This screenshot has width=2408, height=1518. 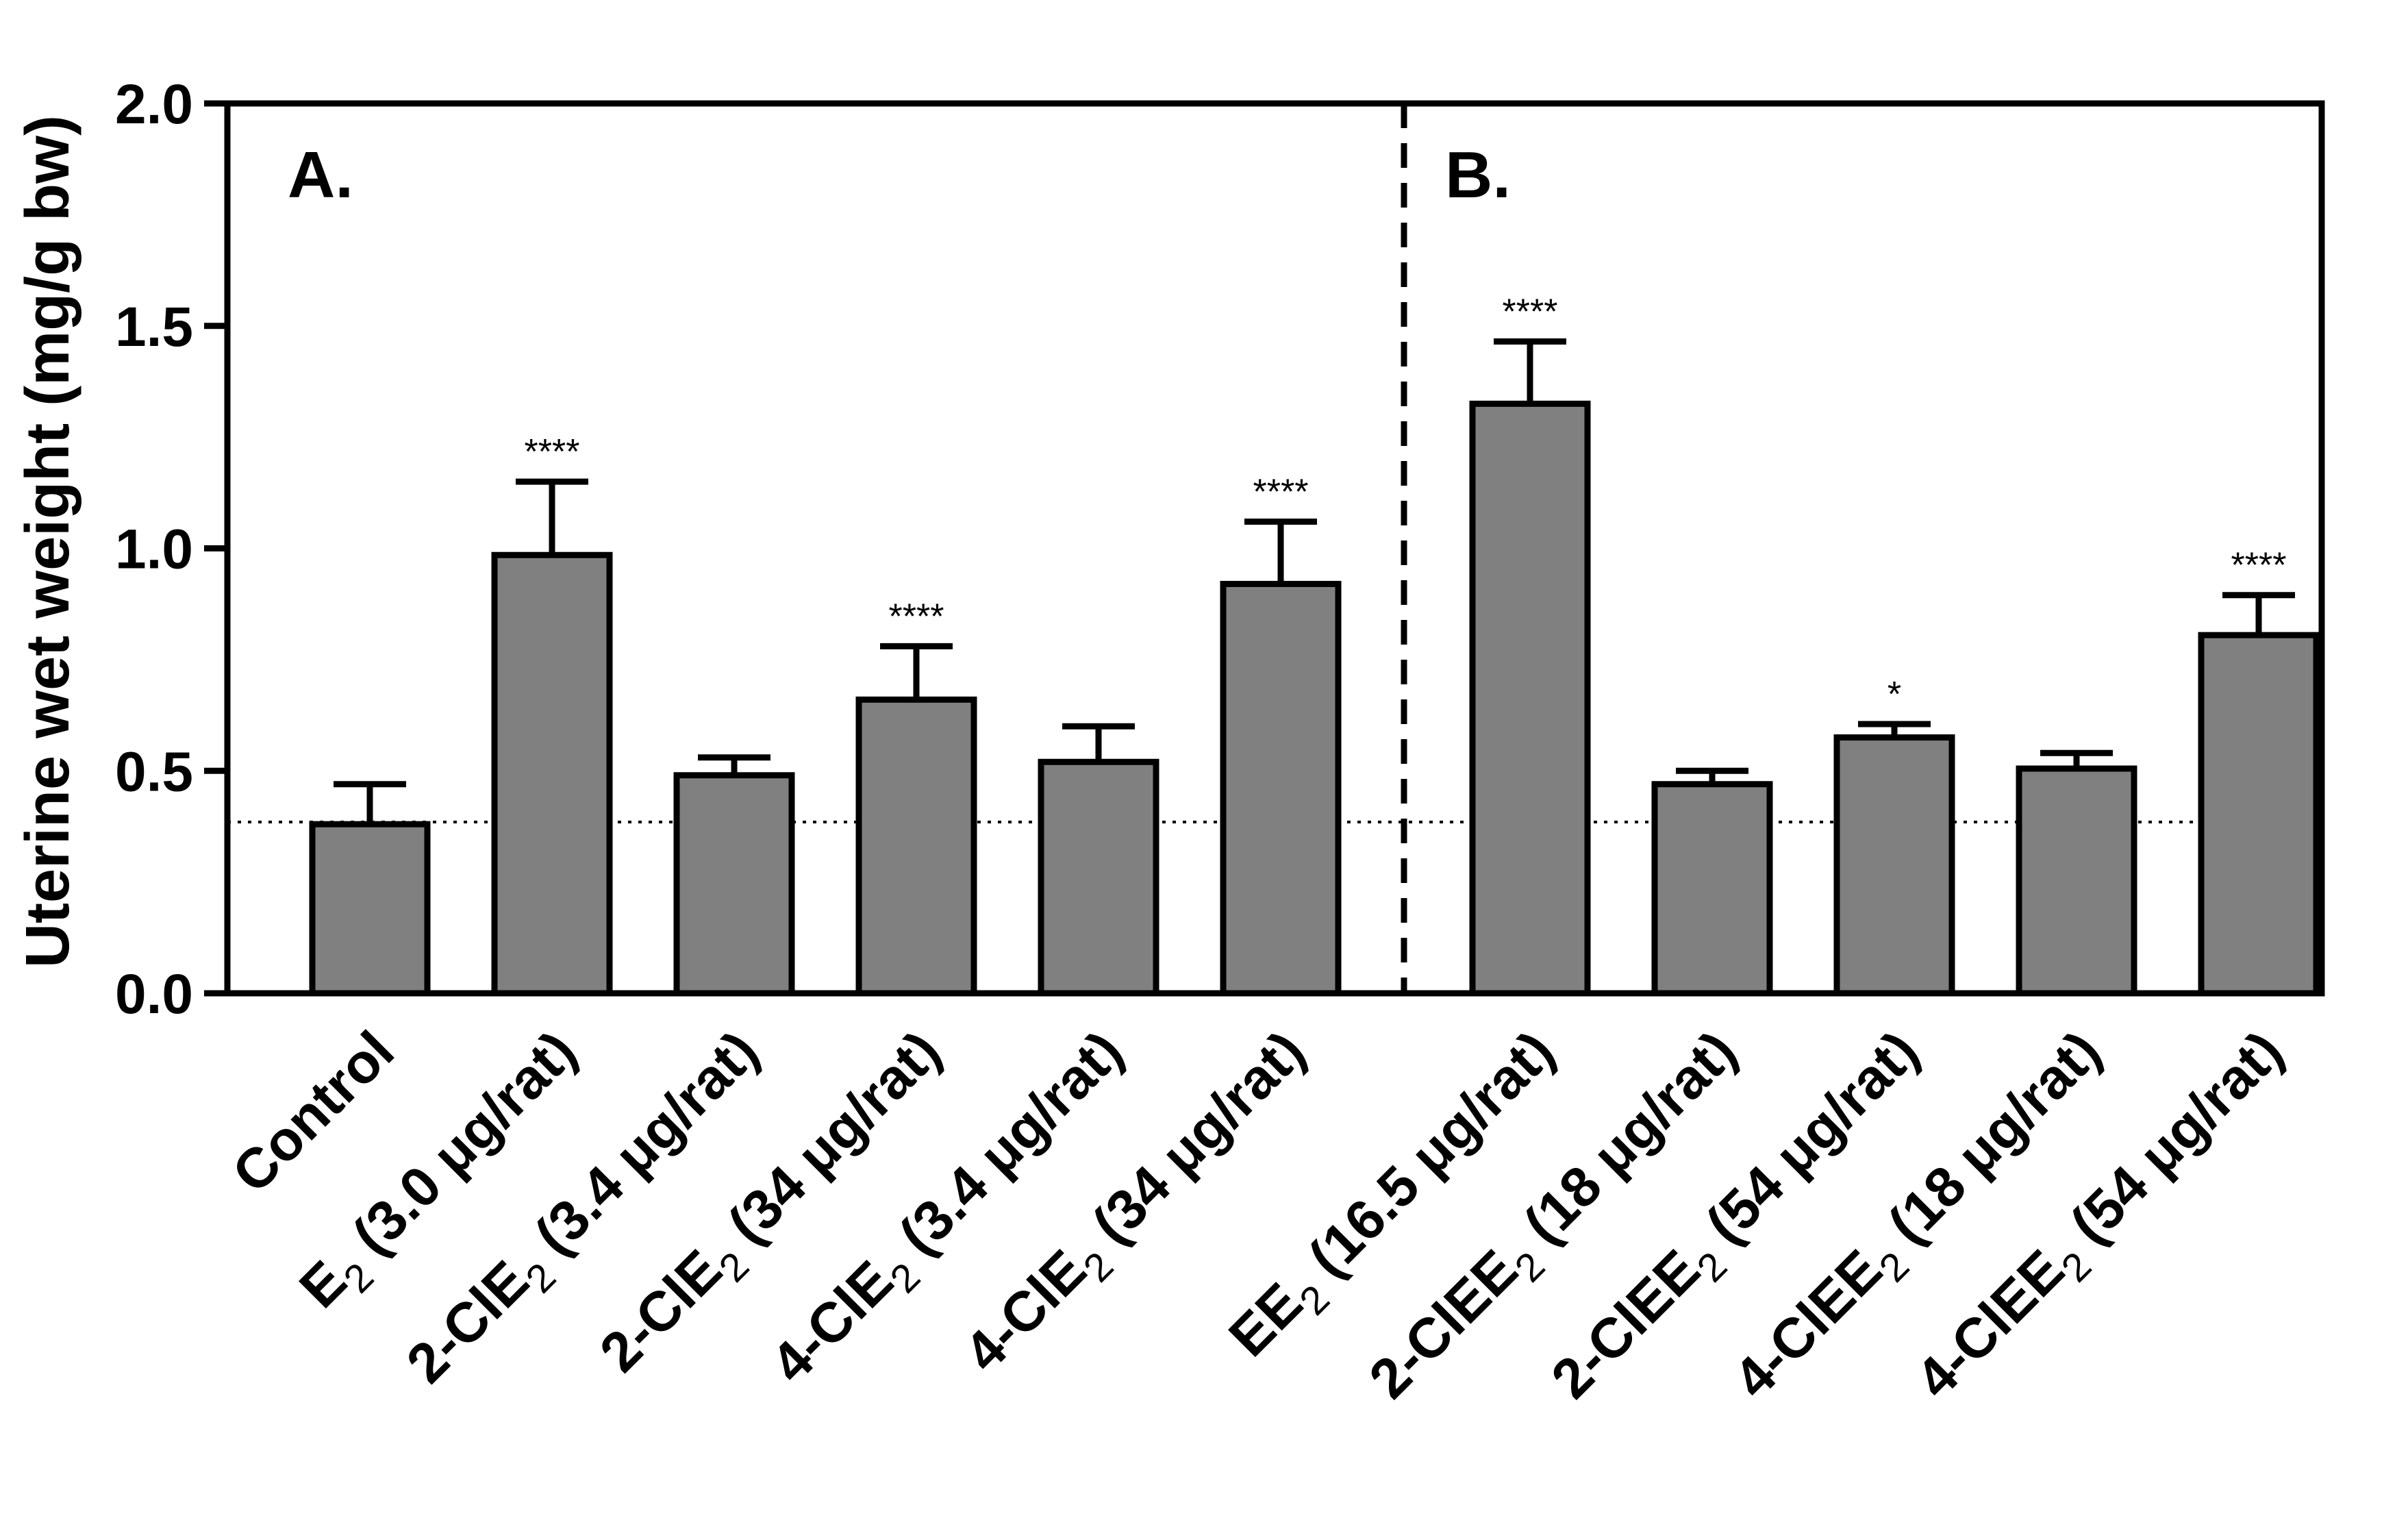 What do you see at coordinates (552, 452) in the screenshot?
I see `significance-label-2: ****` at bounding box center [552, 452].